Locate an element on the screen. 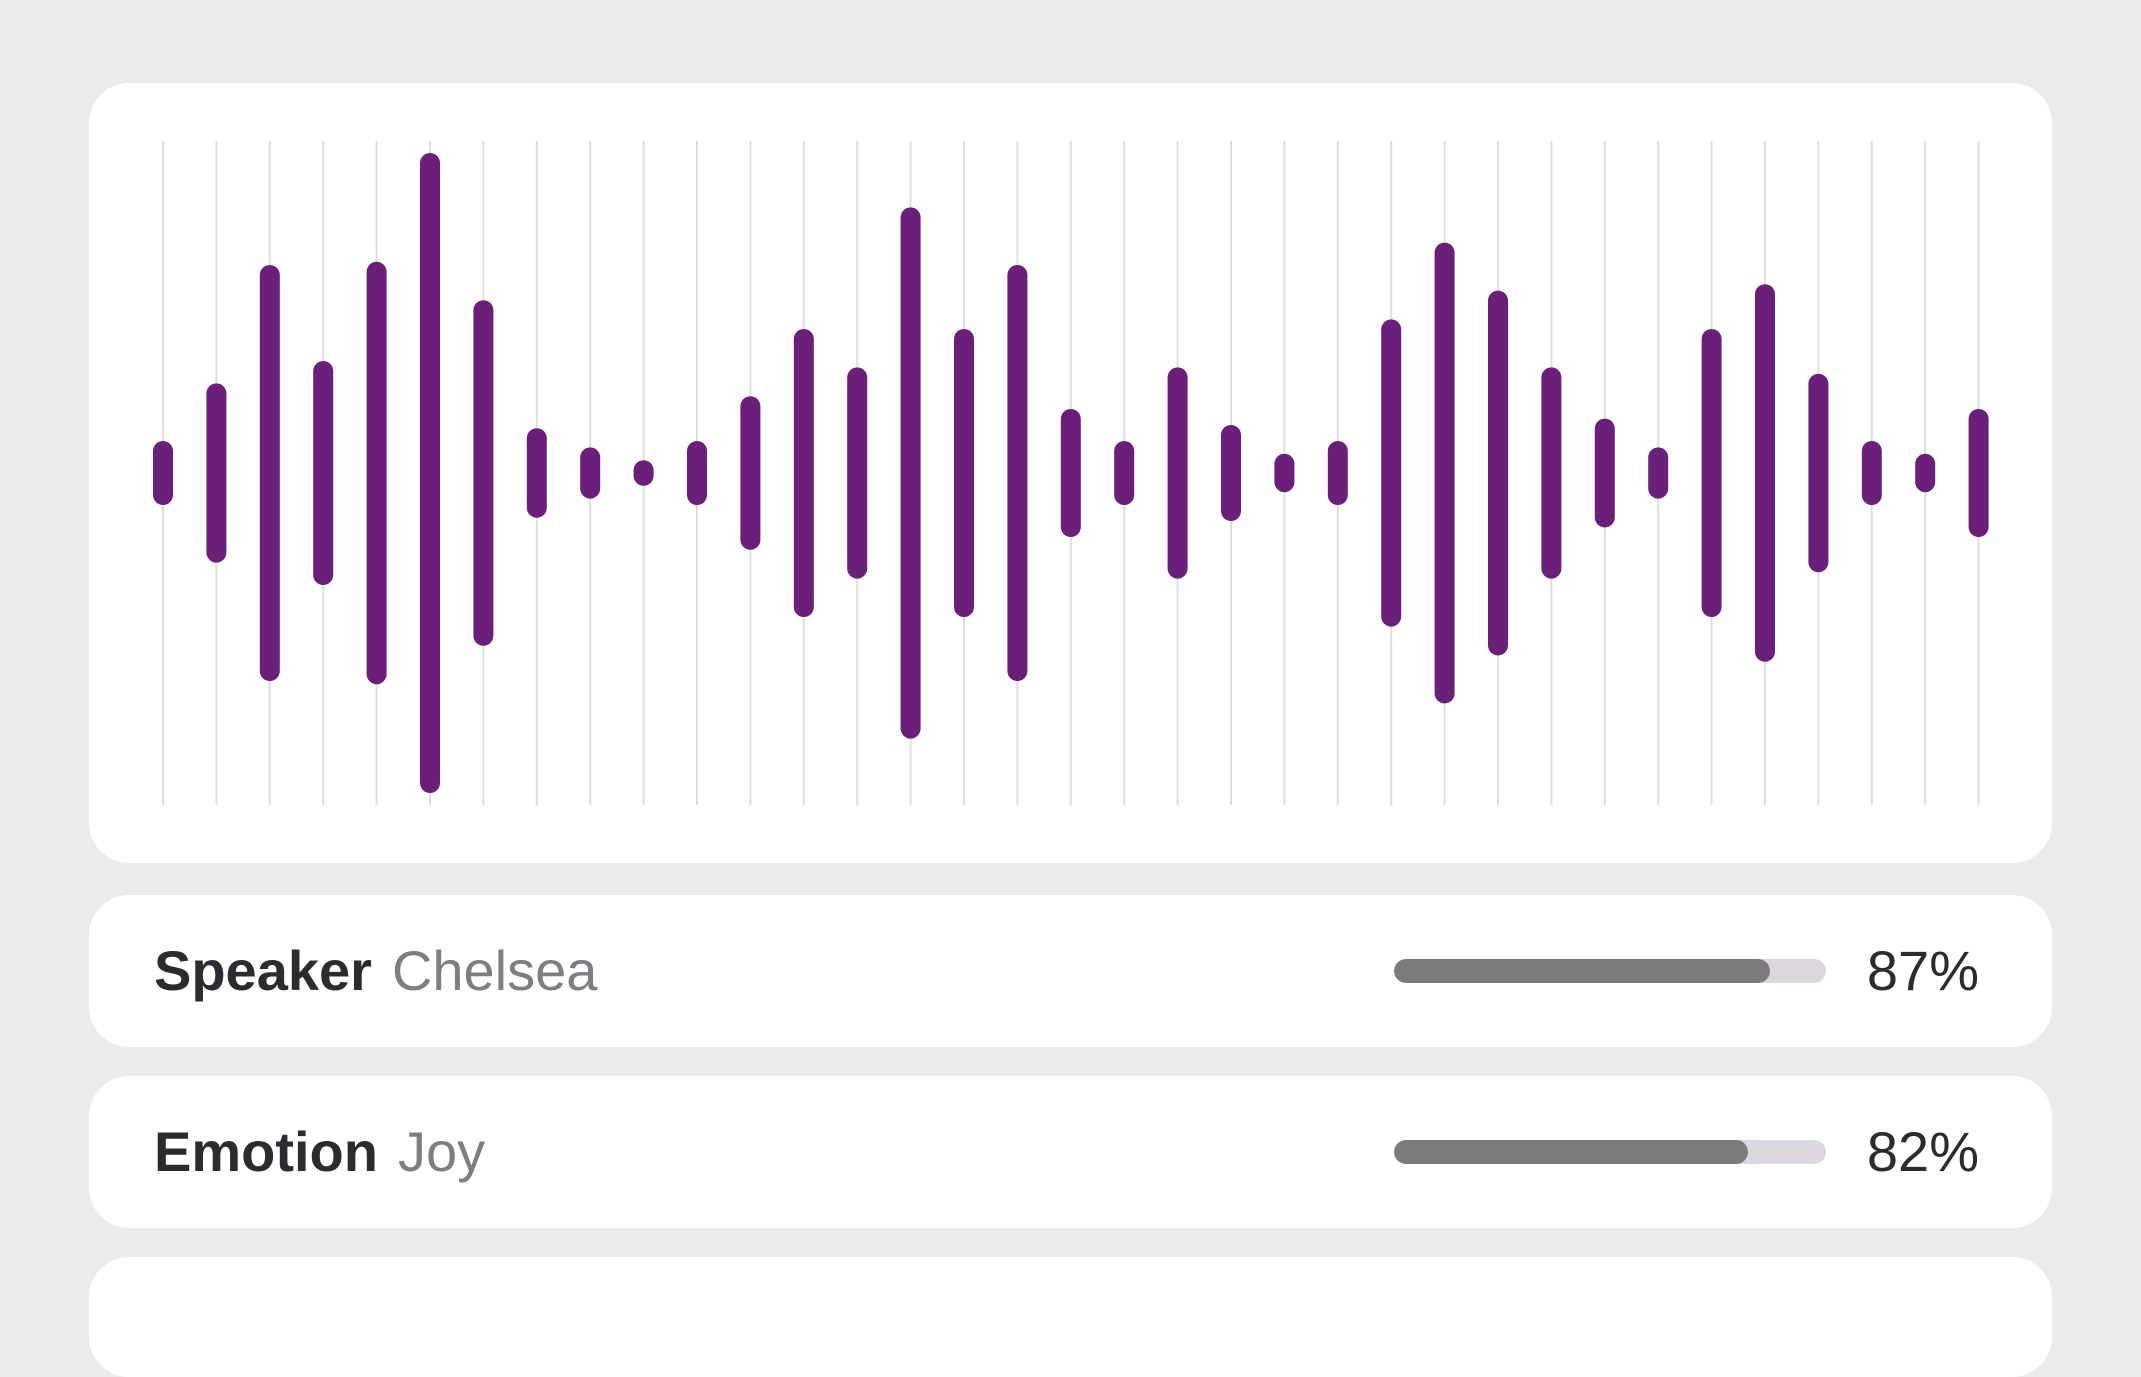 Image resolution: width=2141 pixels, height=1377 pixels. emotion-label-group: Emotion Joy is located at coordinates (319, 1152).